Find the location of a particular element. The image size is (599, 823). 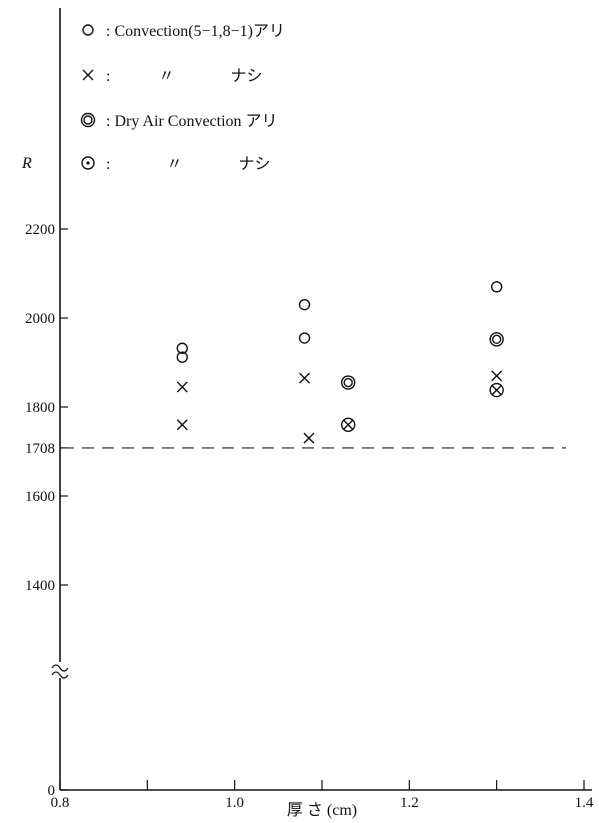

legend-label: : Convection(5−1,8−1)アリ is located at coordinates (195, 31).